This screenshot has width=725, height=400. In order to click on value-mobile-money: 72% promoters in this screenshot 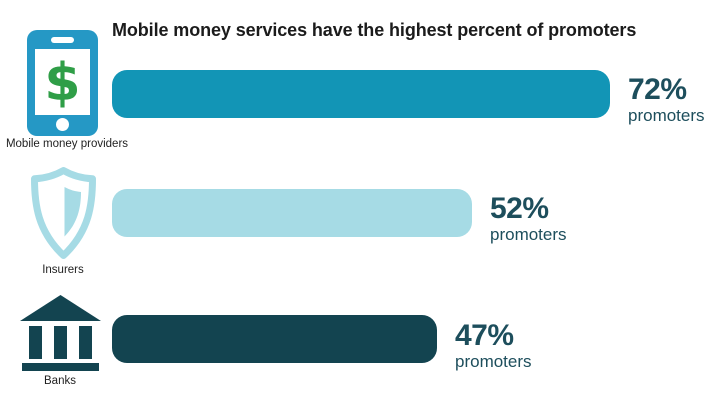, I will do `click(666, 100)`.